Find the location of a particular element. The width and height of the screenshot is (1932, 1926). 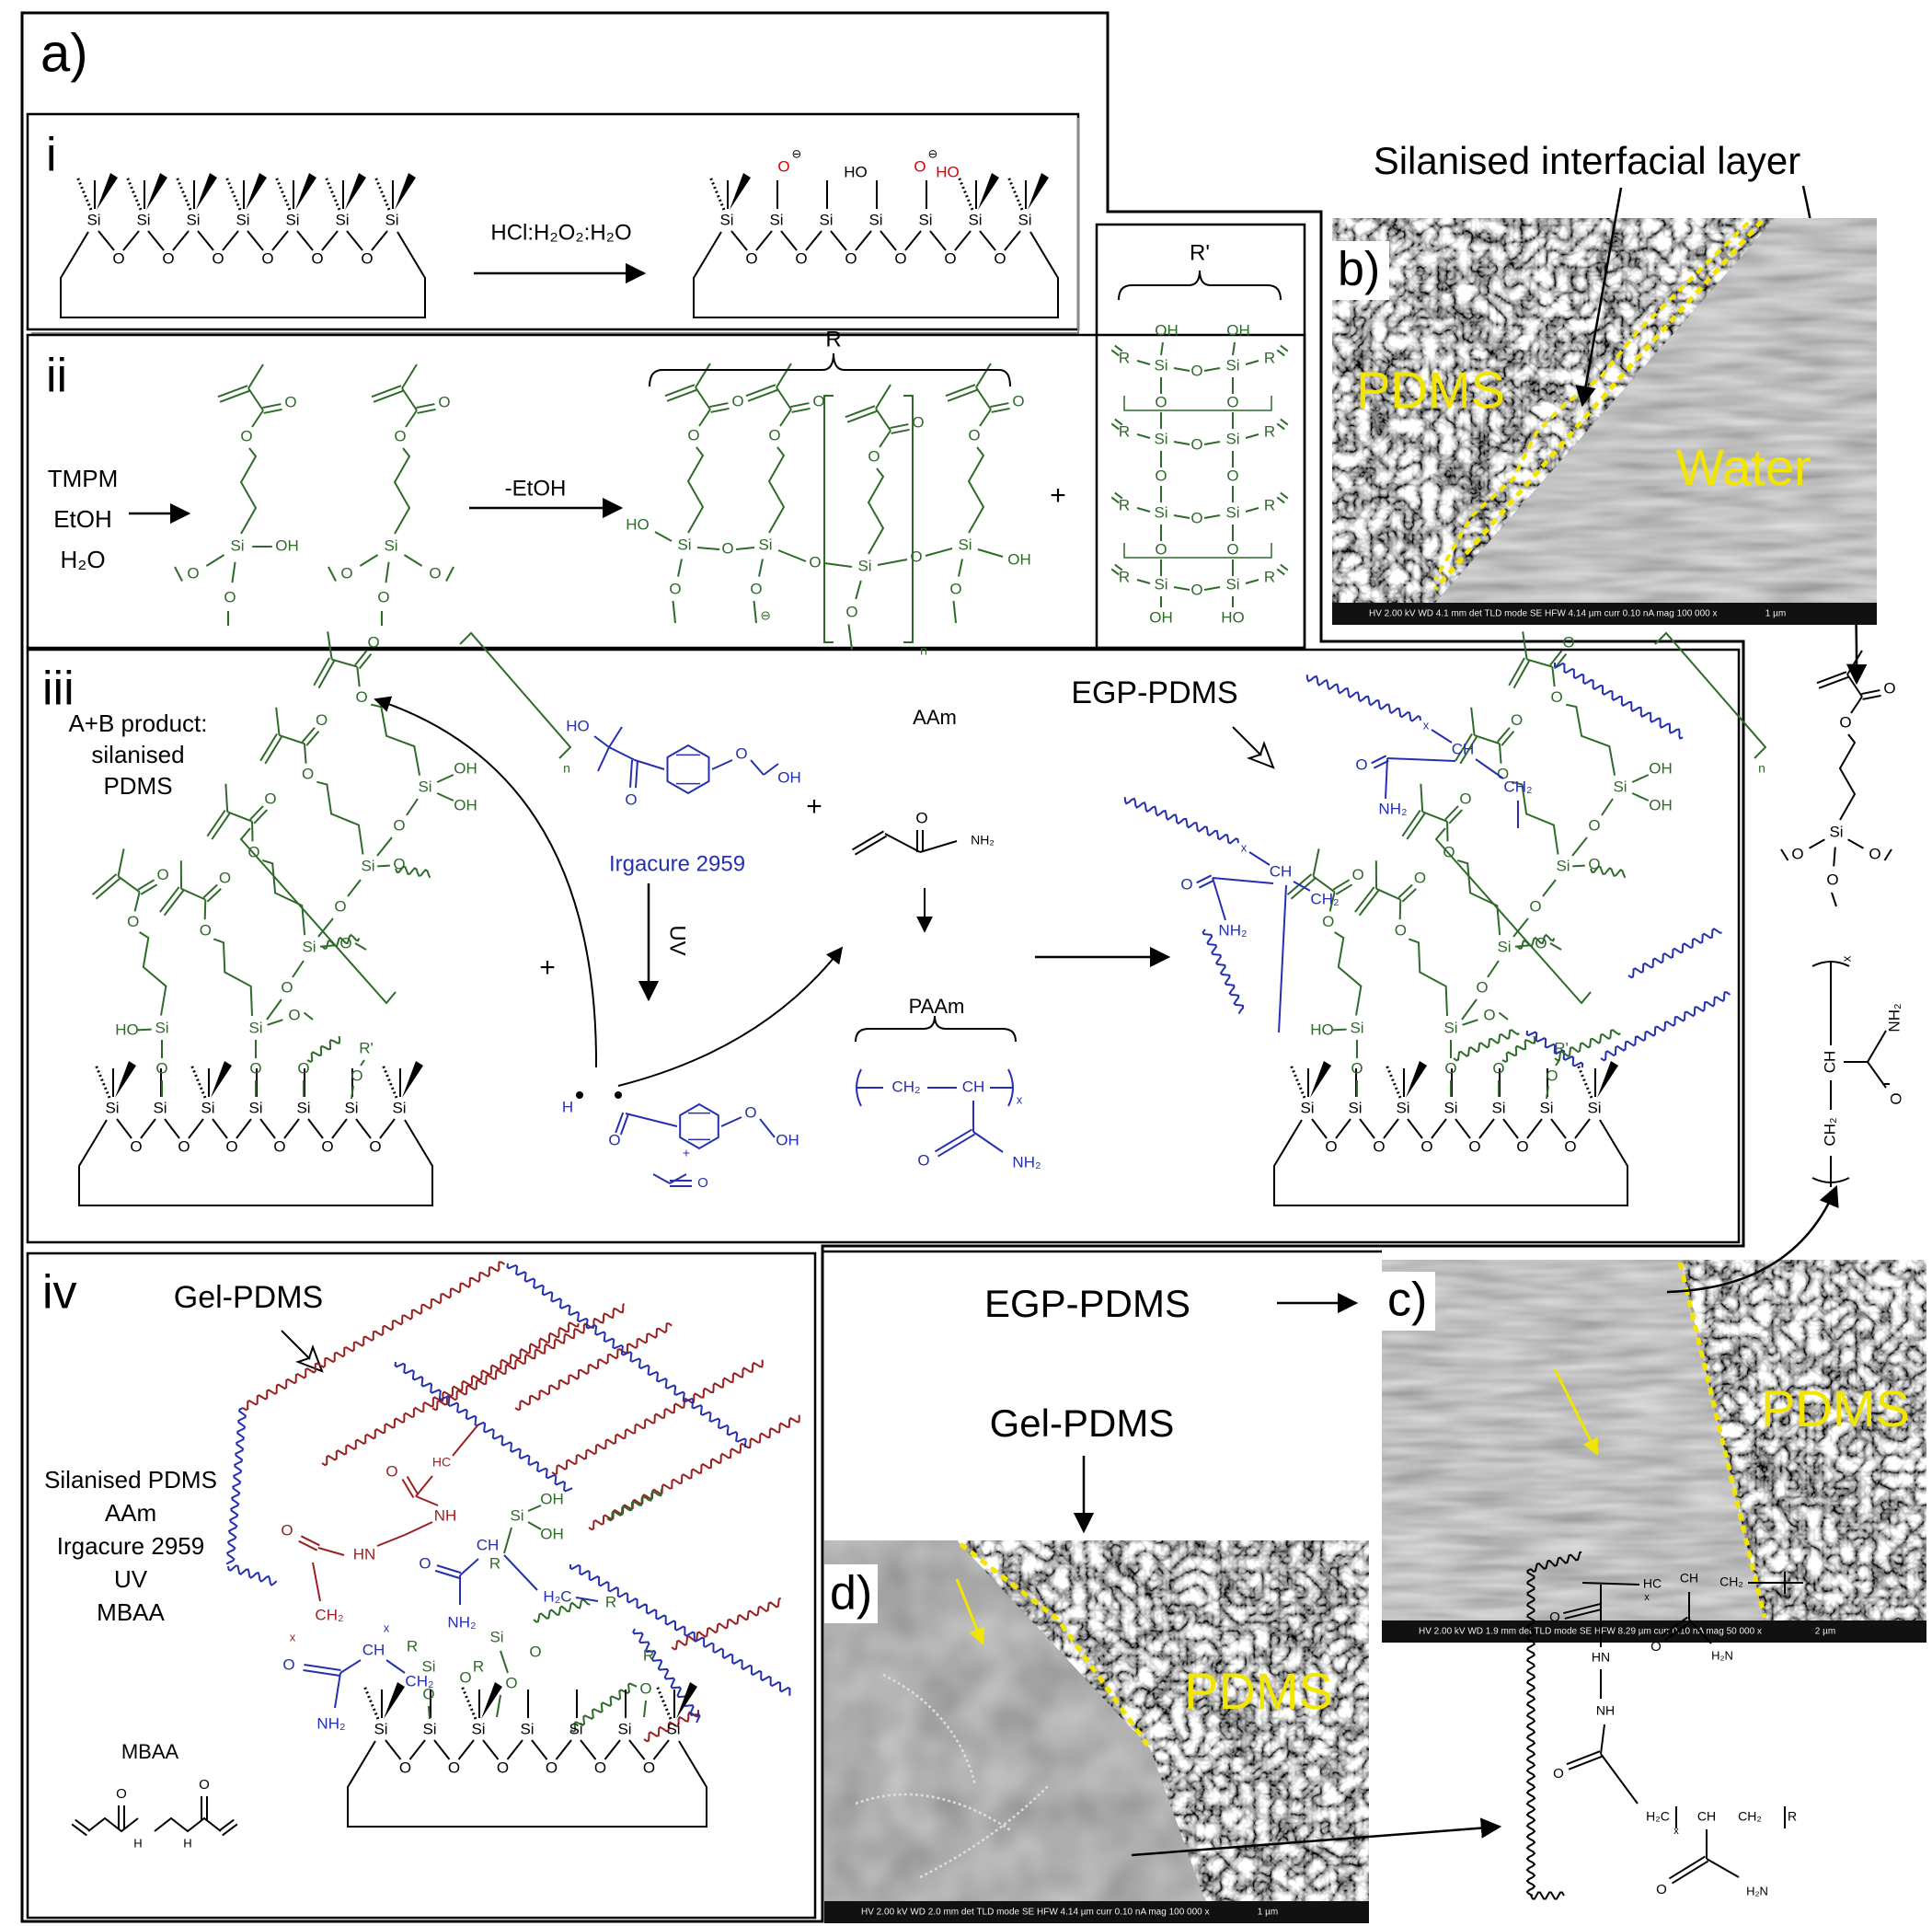

atom-label: NH is located at coordinates (445, 1515).